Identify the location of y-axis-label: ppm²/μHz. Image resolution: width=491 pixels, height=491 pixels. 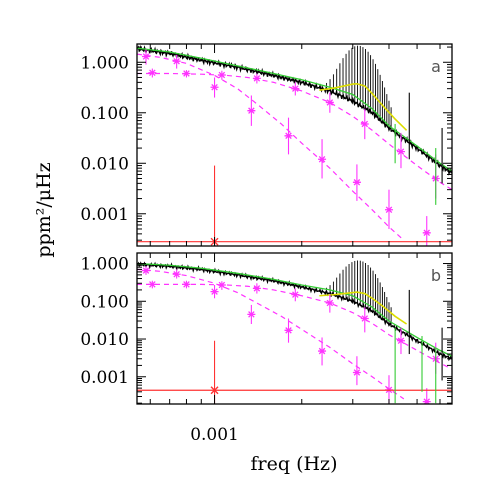
(44, 209).